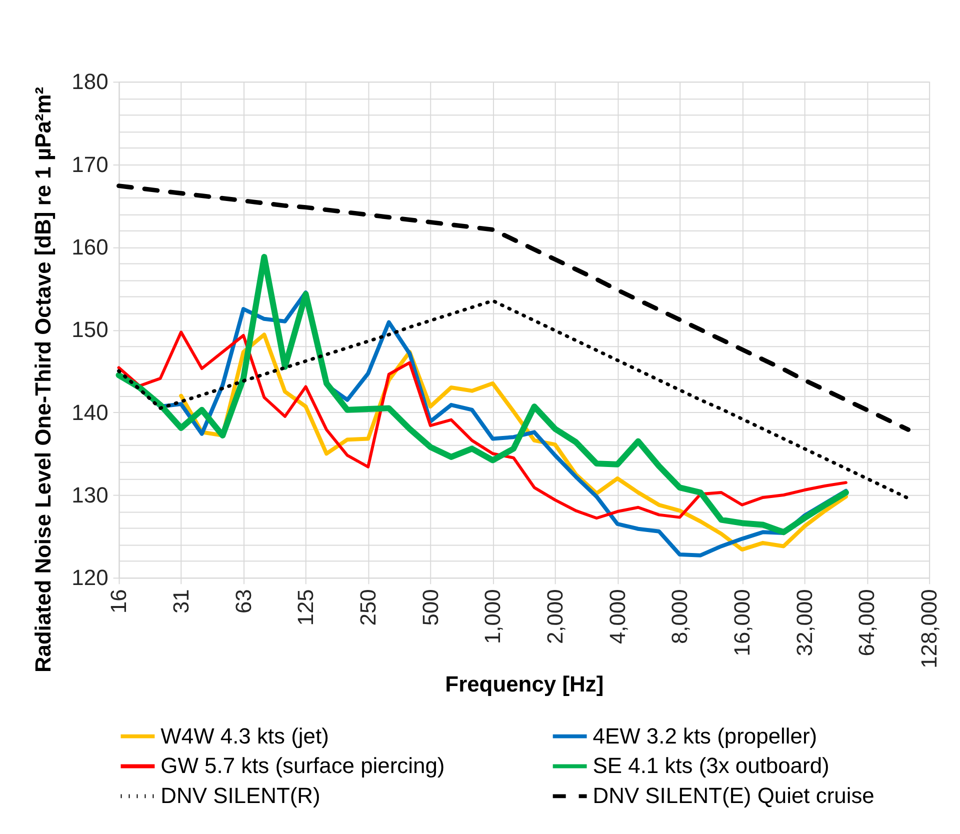 The image size is (960, 834). Describe the element at coordinates (368, 607) in the screenshot. I see `x-tick-label: 250` at that location.